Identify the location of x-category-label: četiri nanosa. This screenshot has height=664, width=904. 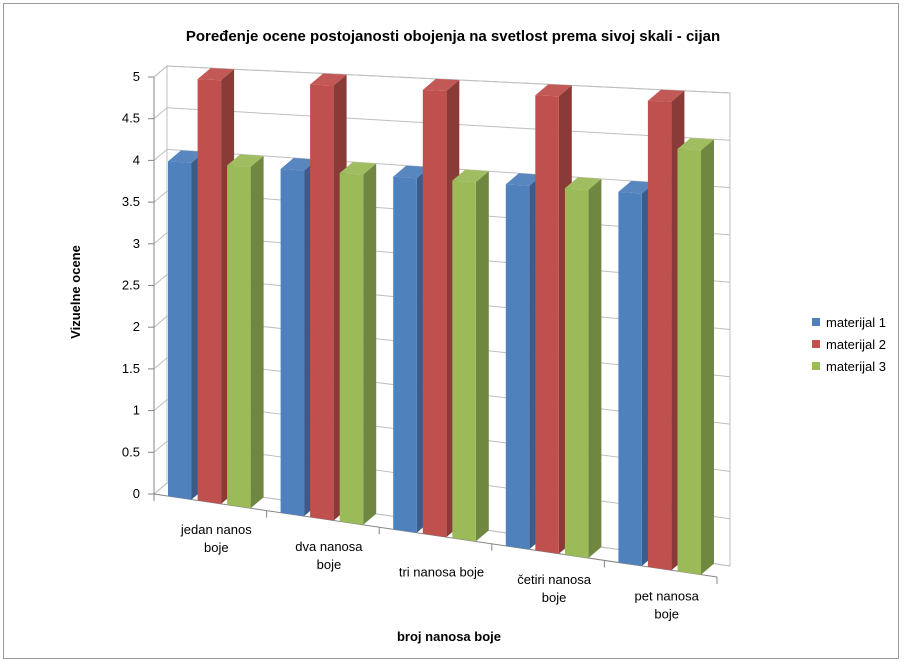
(554, 579).